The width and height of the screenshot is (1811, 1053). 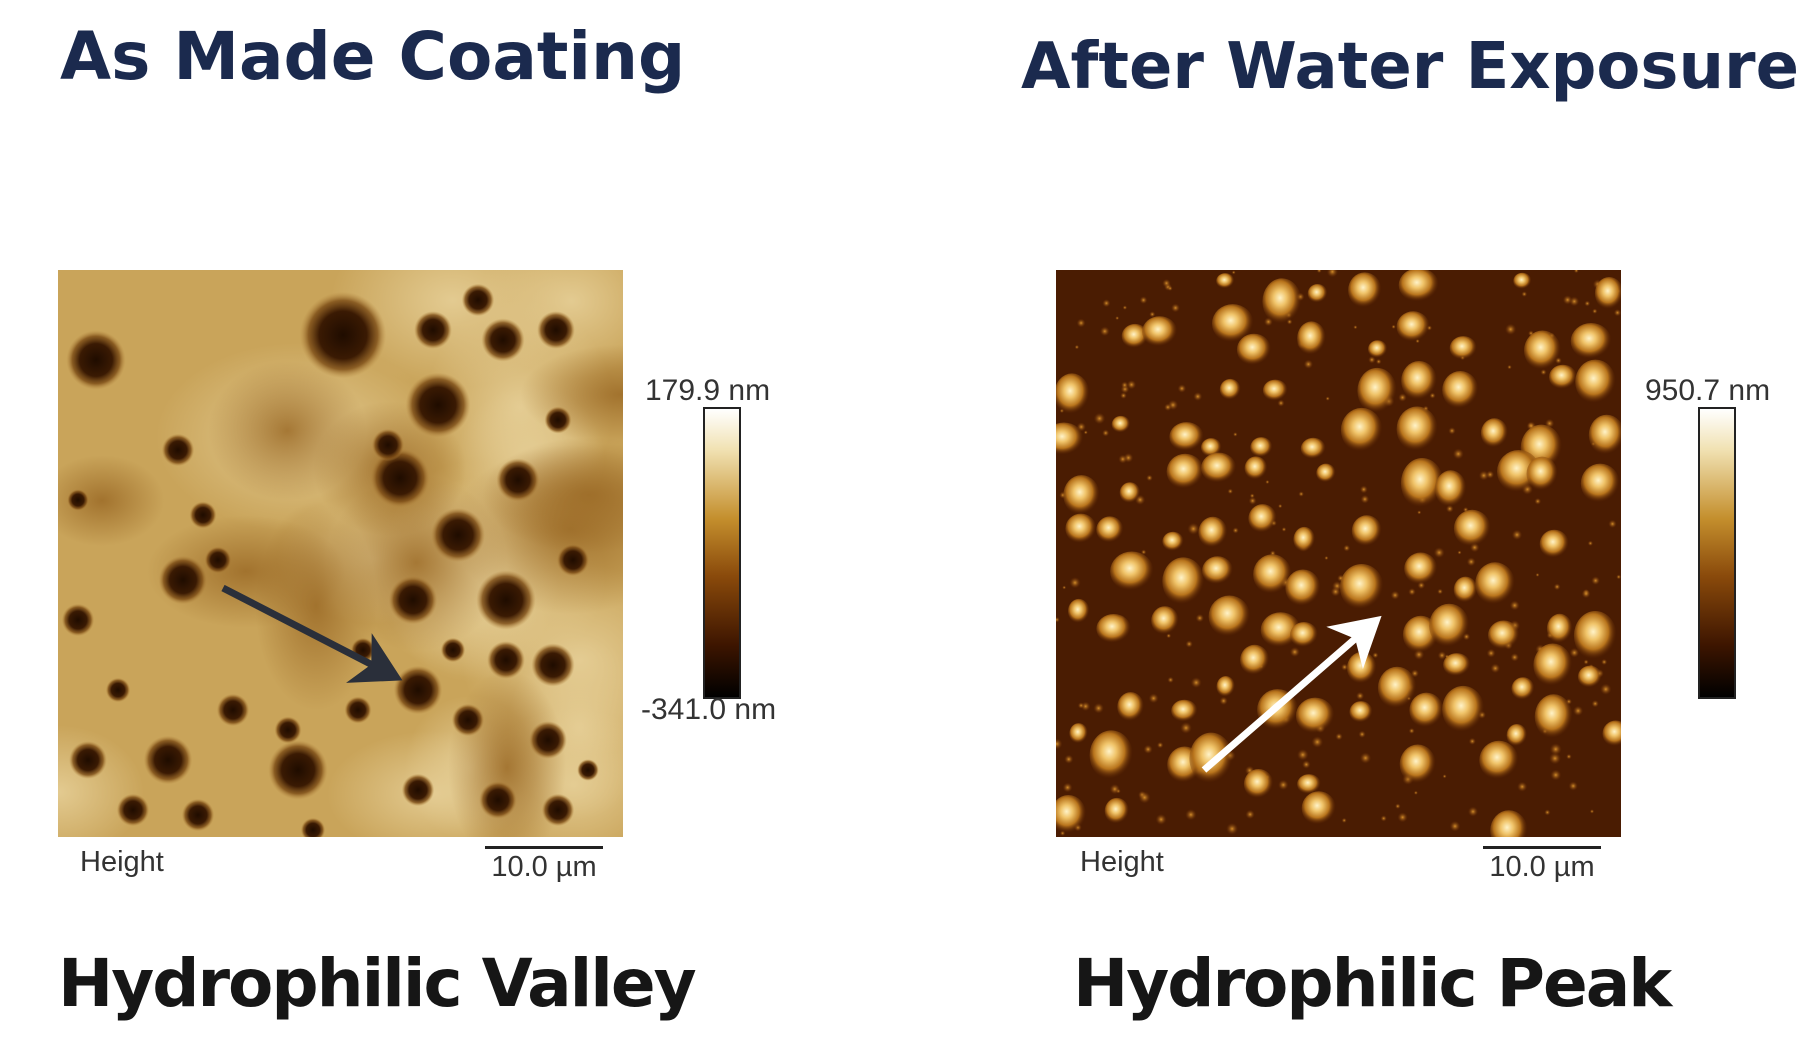 I want to click on colorbar-gradient, so click(x=722, y=553).